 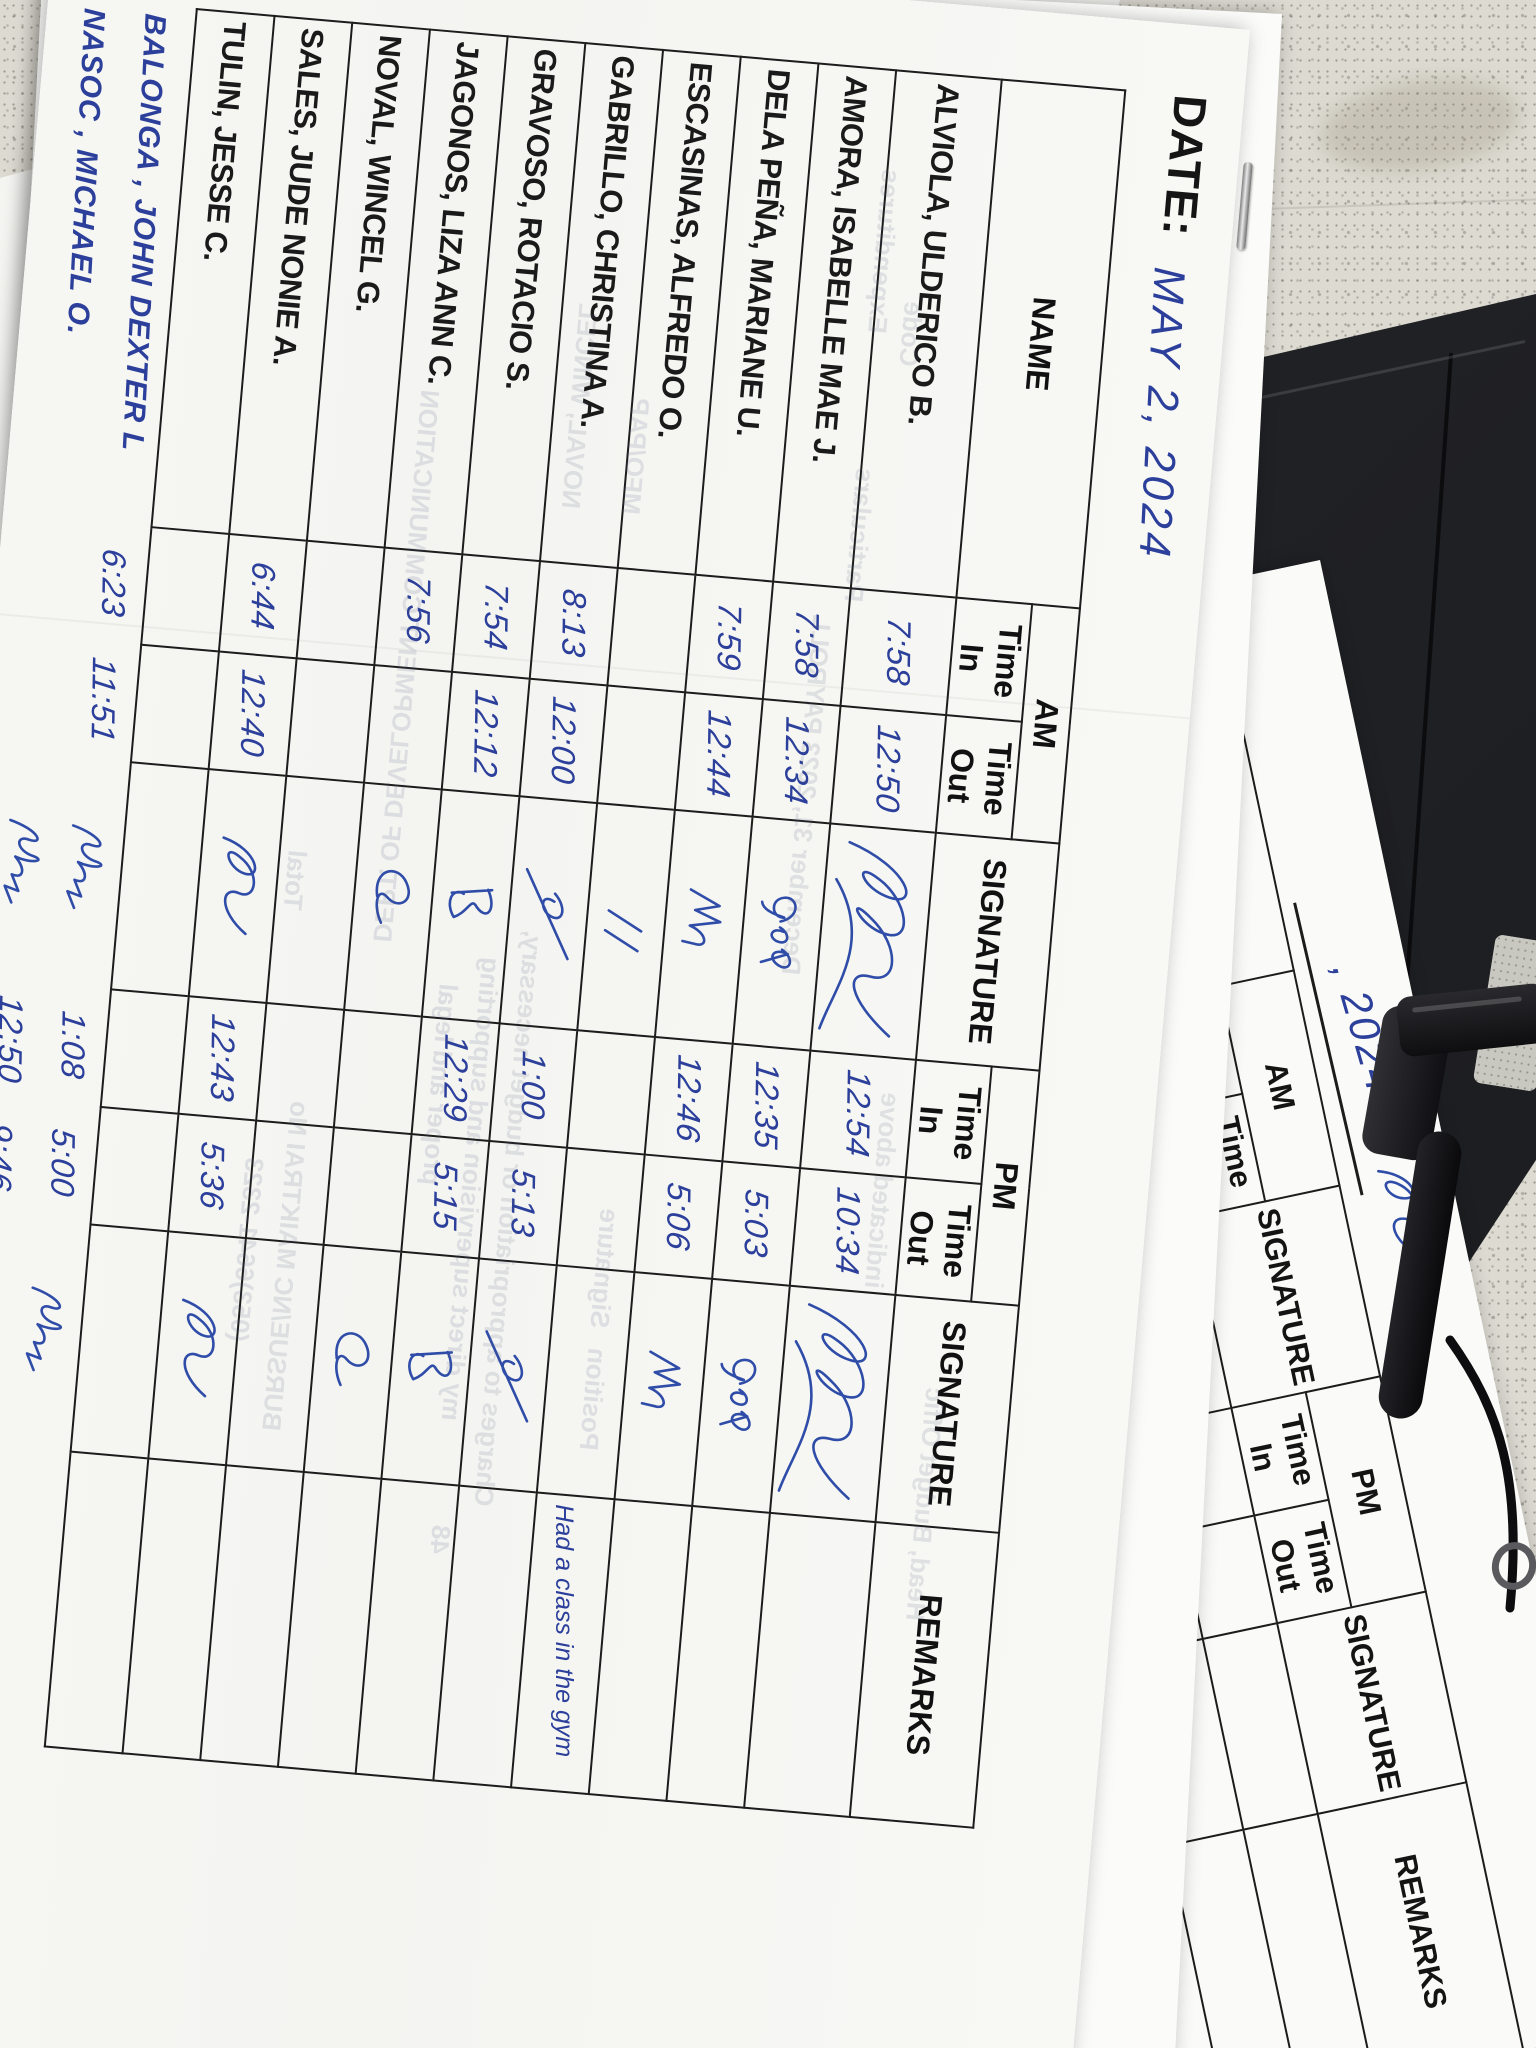 What do you see at coordinates (1420, 125) in the screenshot?
I see `floor-stain` at bounding box center [1420, 125].